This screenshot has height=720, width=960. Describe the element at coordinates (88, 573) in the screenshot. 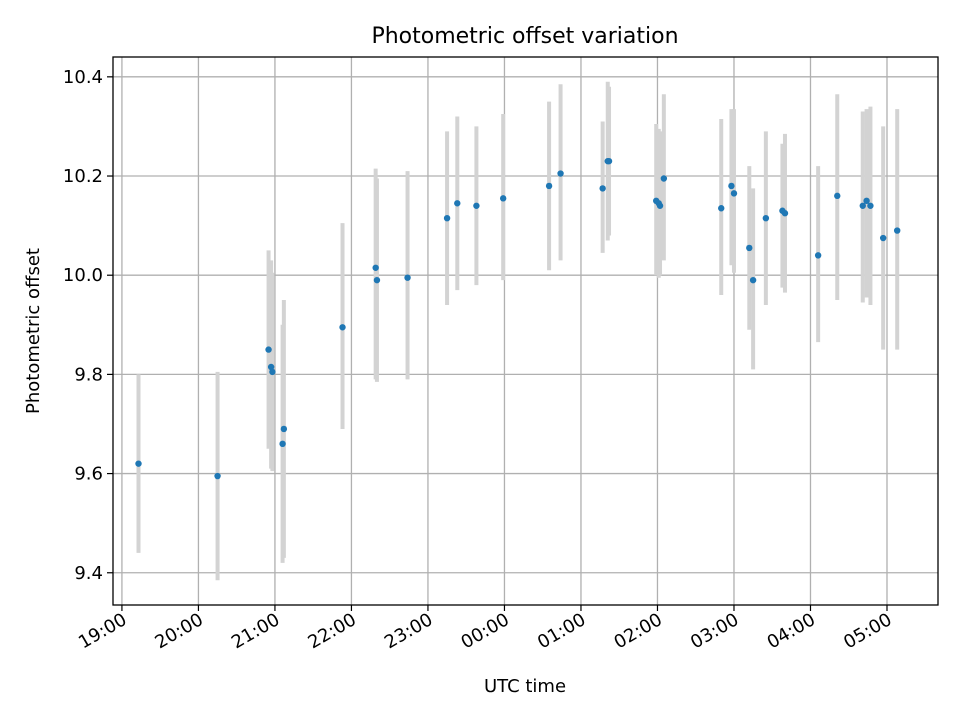

I see `y-tick-label: 9.4` at that location.